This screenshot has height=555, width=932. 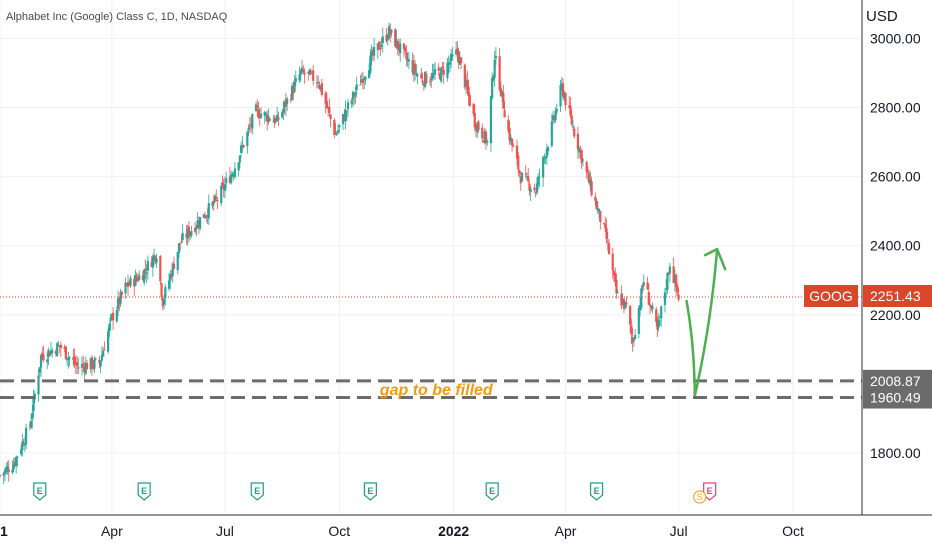 What do you see at coordinates (895, 453) in the screenshot?
I see `y-tick-label: 1800.00` at bounding box center [895, 453].